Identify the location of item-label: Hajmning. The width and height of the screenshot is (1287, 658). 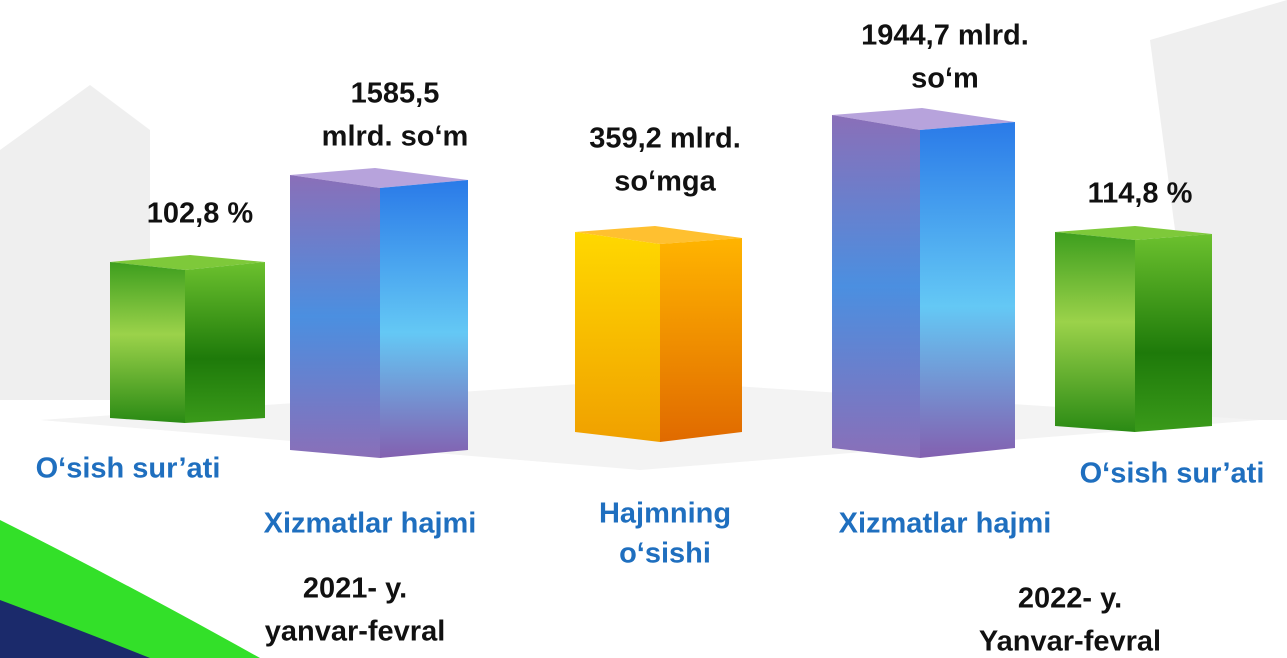
(665, 514).